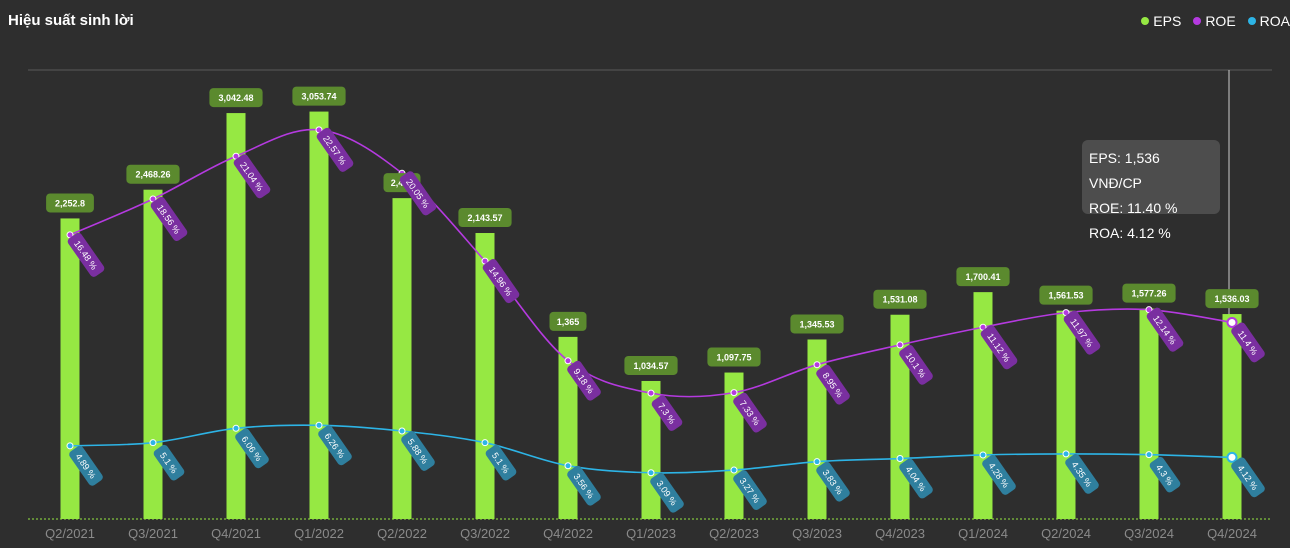 This screenshot has height=548, width=1290. I want to click on x-tick-label: Q4/2022, so click(568, 533).